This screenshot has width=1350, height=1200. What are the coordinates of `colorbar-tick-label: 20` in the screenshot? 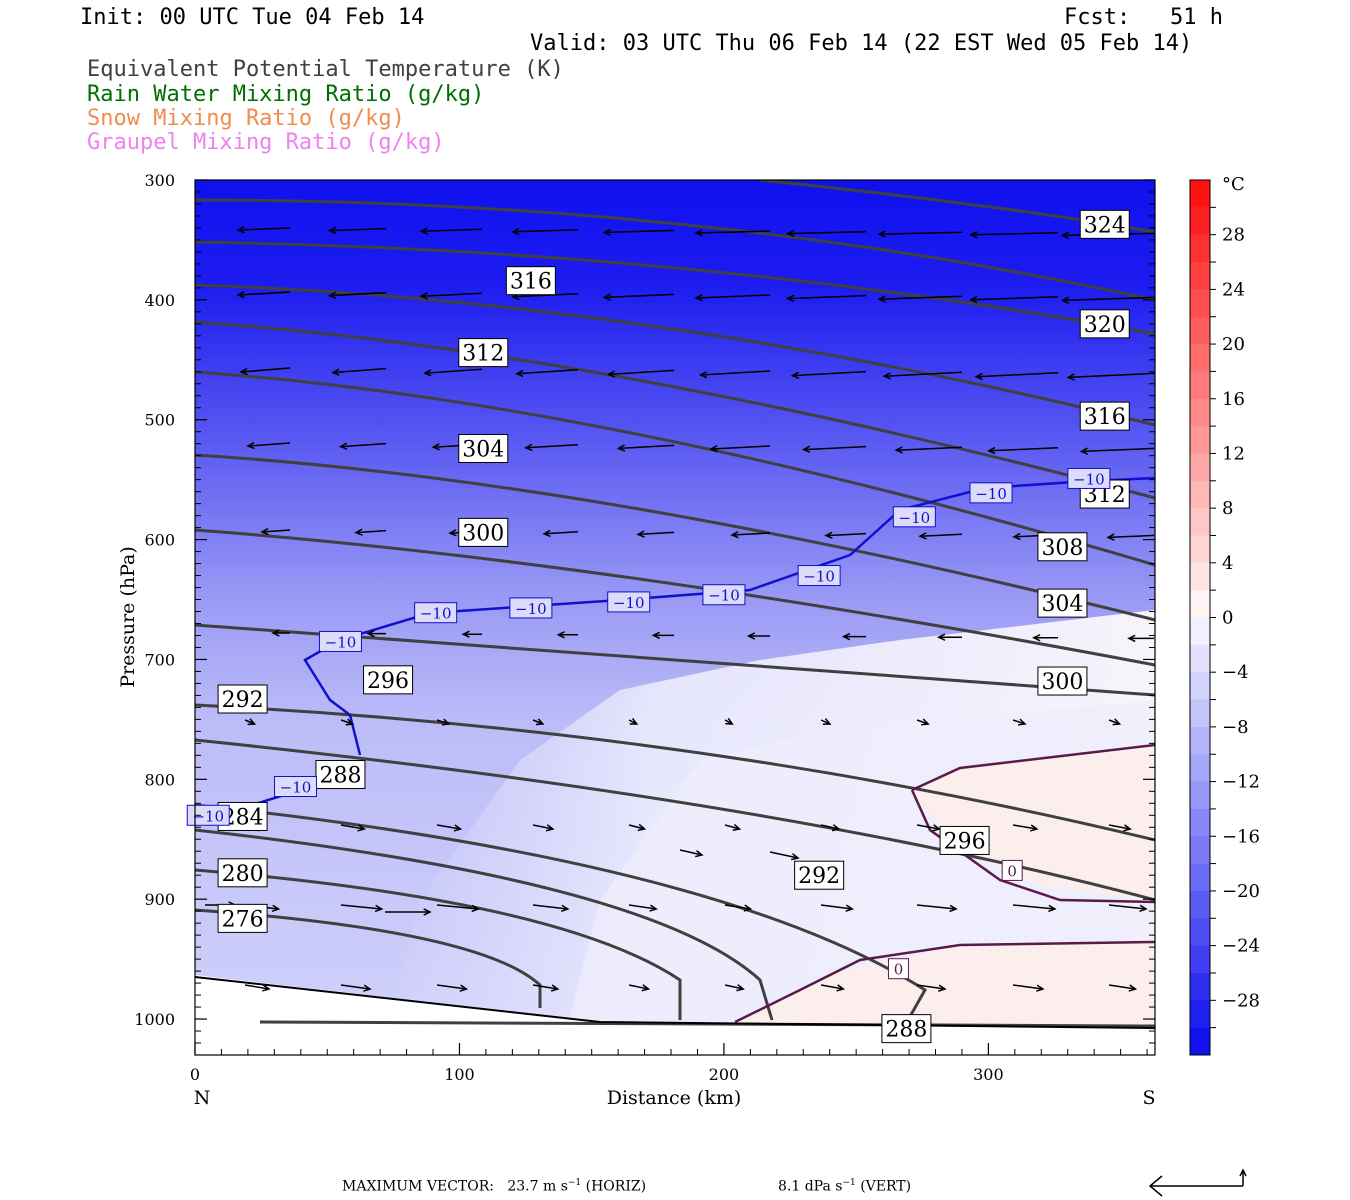 It's located at (1233, 344).